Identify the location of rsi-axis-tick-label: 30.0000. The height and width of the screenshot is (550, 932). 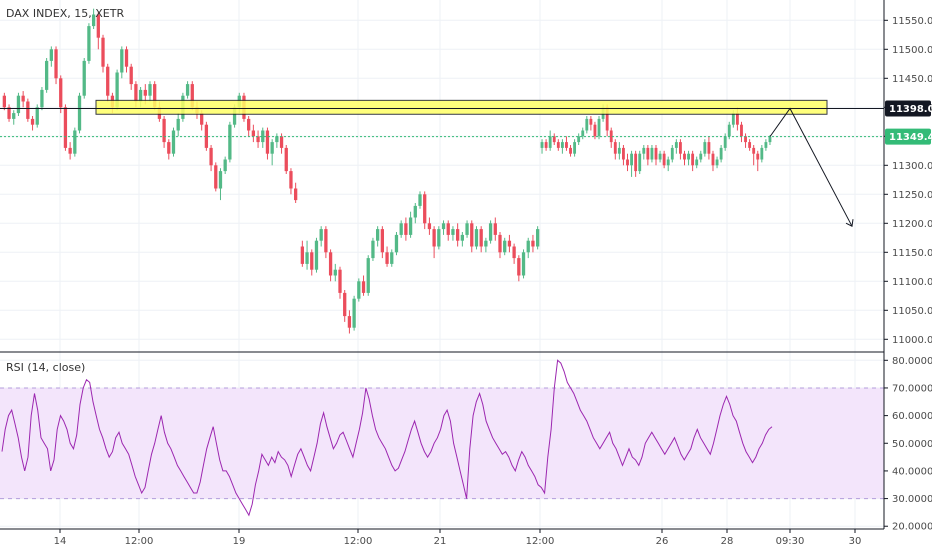
(912, 499).